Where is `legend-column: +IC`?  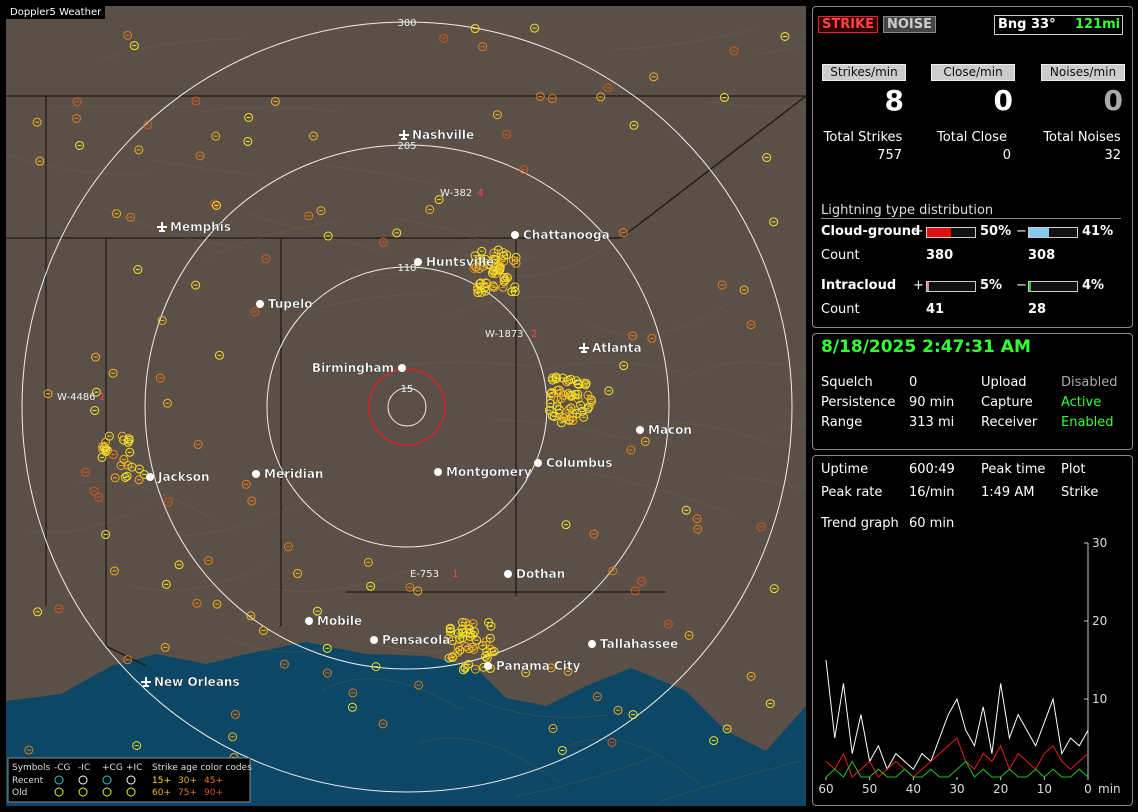
legend-column: +IC is located at coordinates (134, 768).